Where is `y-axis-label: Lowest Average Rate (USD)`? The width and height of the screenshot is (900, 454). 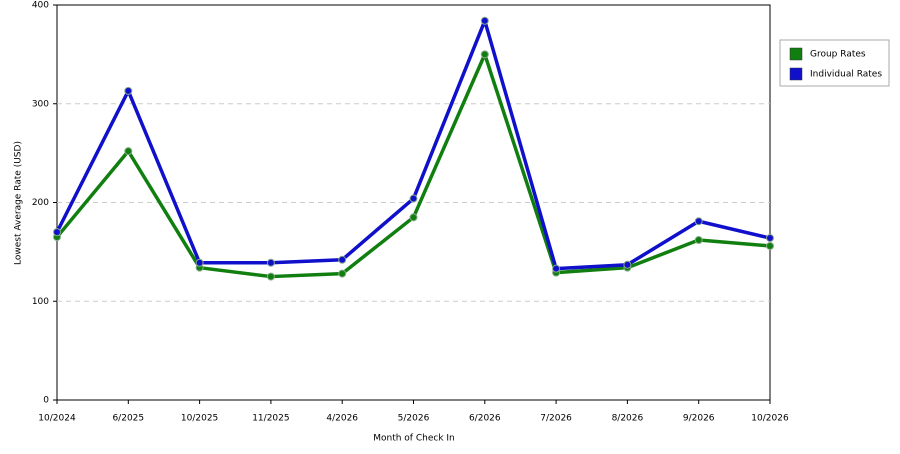 y-axis-label: Lowest Average Rate (USD) is located at coordinates (19, 203).